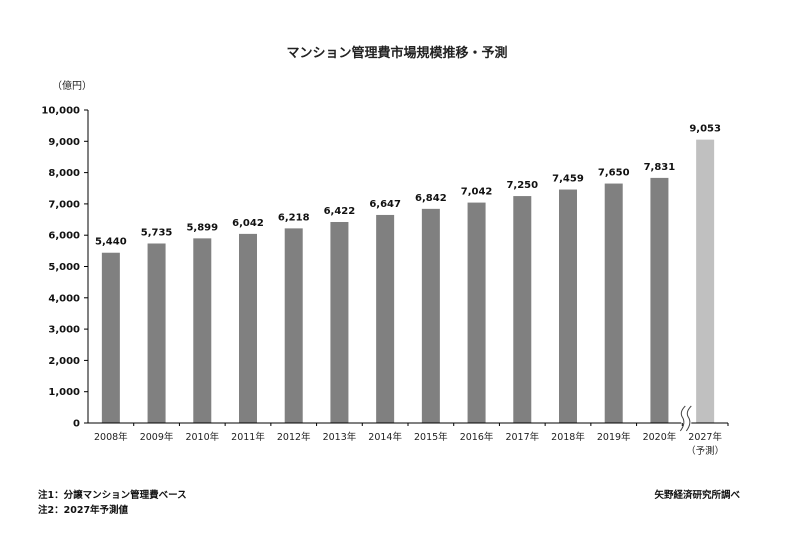 This screenshot has height=535, width=794. Describe the element at coordinates (614, 437) in the screenshot. I see `x-tick-label: 2019年` at that location.